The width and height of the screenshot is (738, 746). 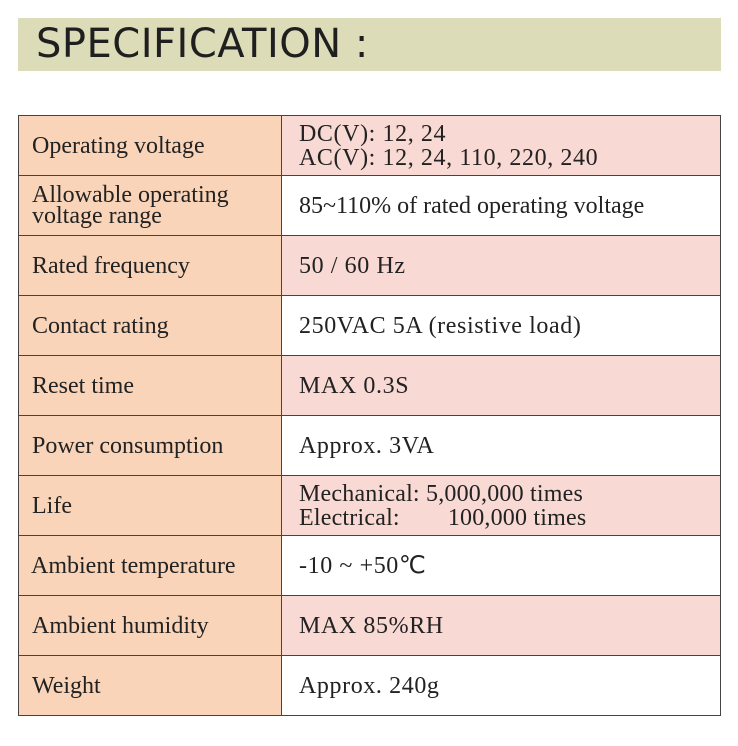 I want to click on spec-label-life: Life, so click(x=150, y=505).